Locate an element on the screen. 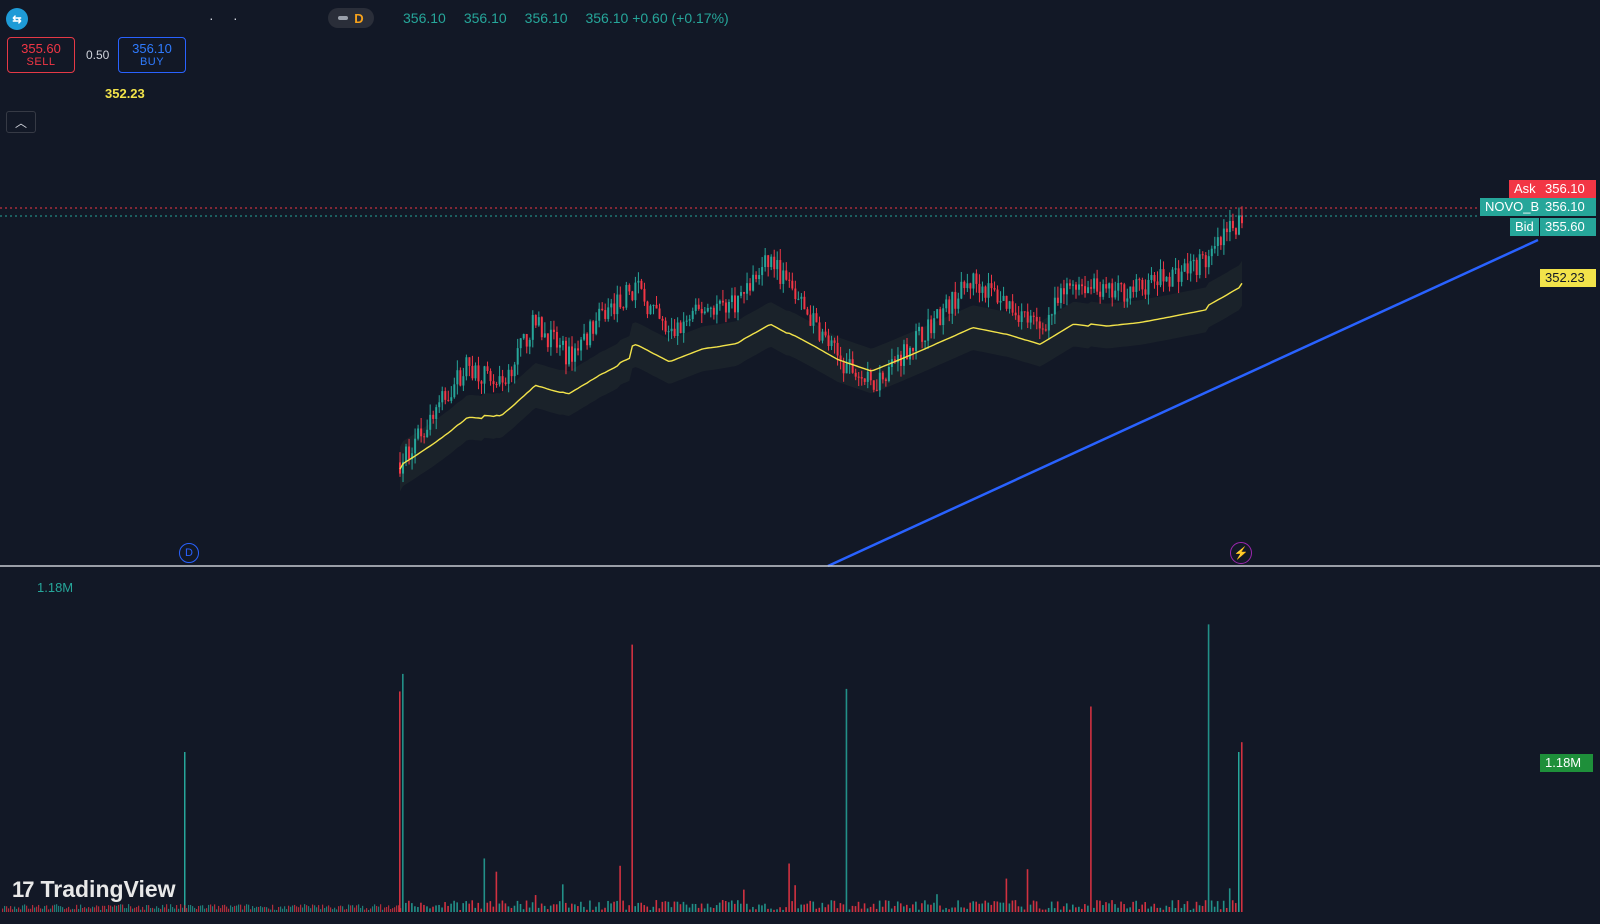 The height and width of the screenshot is (924, 1600). sell-button: 355.60 SELL is located at coordinates (41, 55).